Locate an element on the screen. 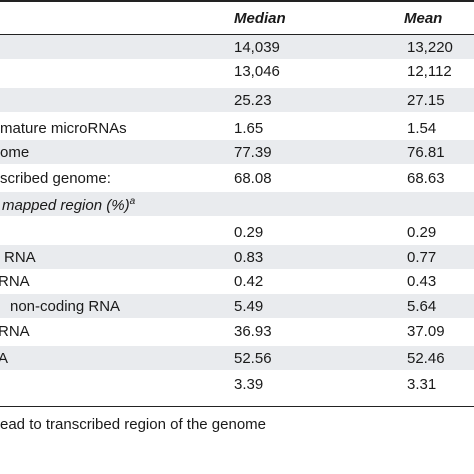 This screenshot has height=474, width=474. row-mean: 52.46 is located at coordinates (426, 358).